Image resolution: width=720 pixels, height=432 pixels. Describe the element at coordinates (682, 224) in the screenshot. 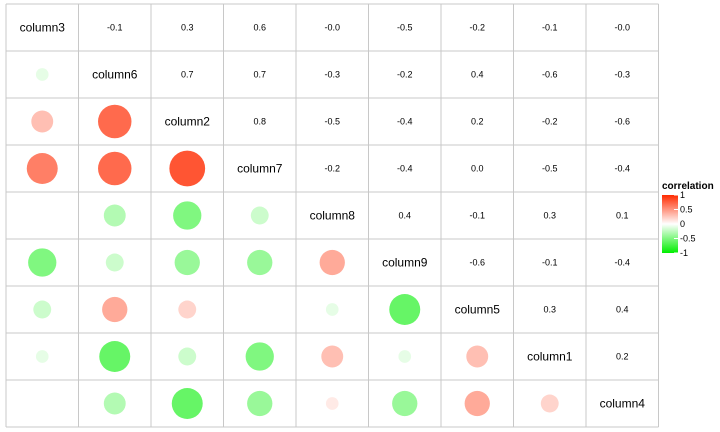

I see `legend-tick-label: 0` at that location.